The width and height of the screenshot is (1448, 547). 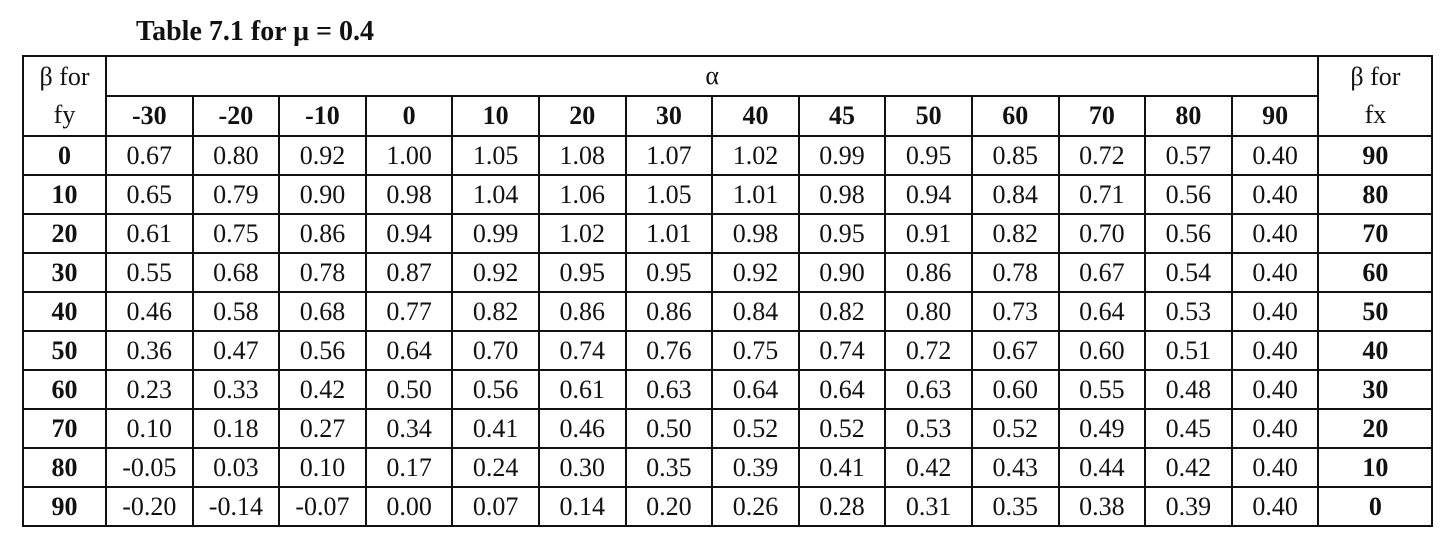 I want to click on cell: 1.07, so click(x=669, y=155).